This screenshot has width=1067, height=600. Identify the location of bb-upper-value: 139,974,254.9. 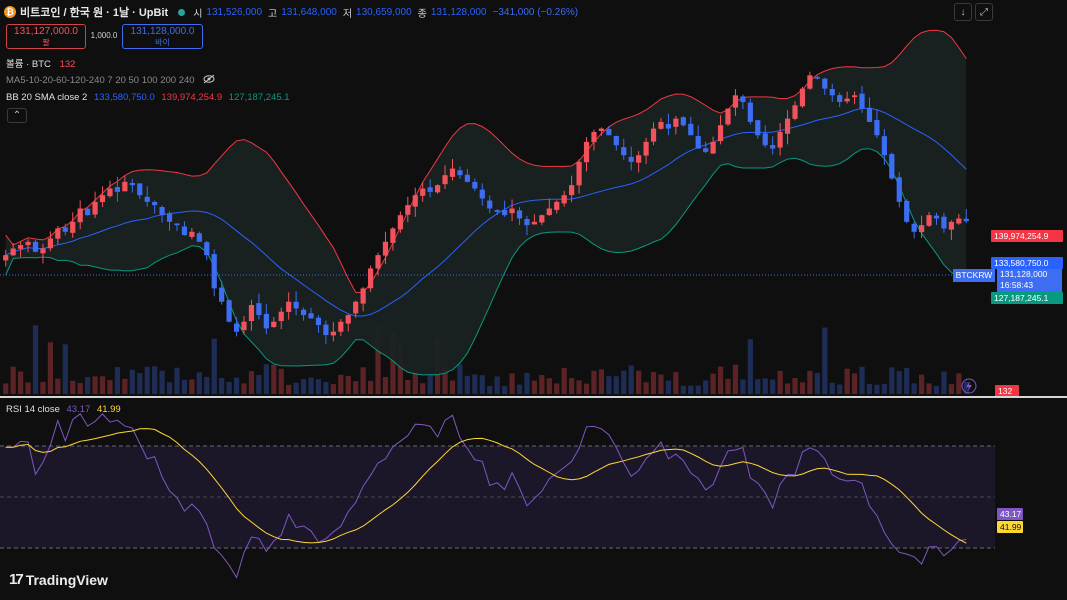
(192, 97).